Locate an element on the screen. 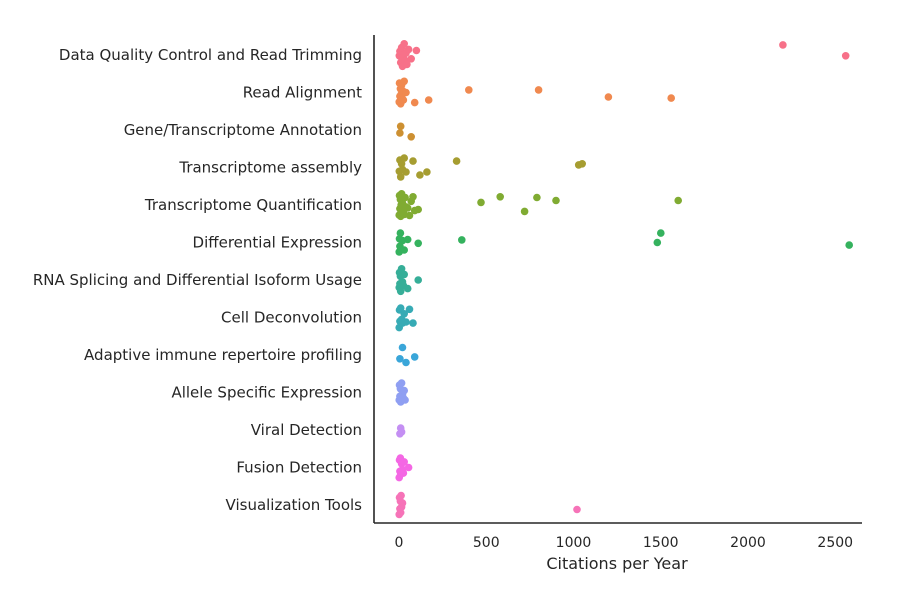 The image size is (897, 609). category-label: Transcriptome assembly is located at coordinates (270, 168).